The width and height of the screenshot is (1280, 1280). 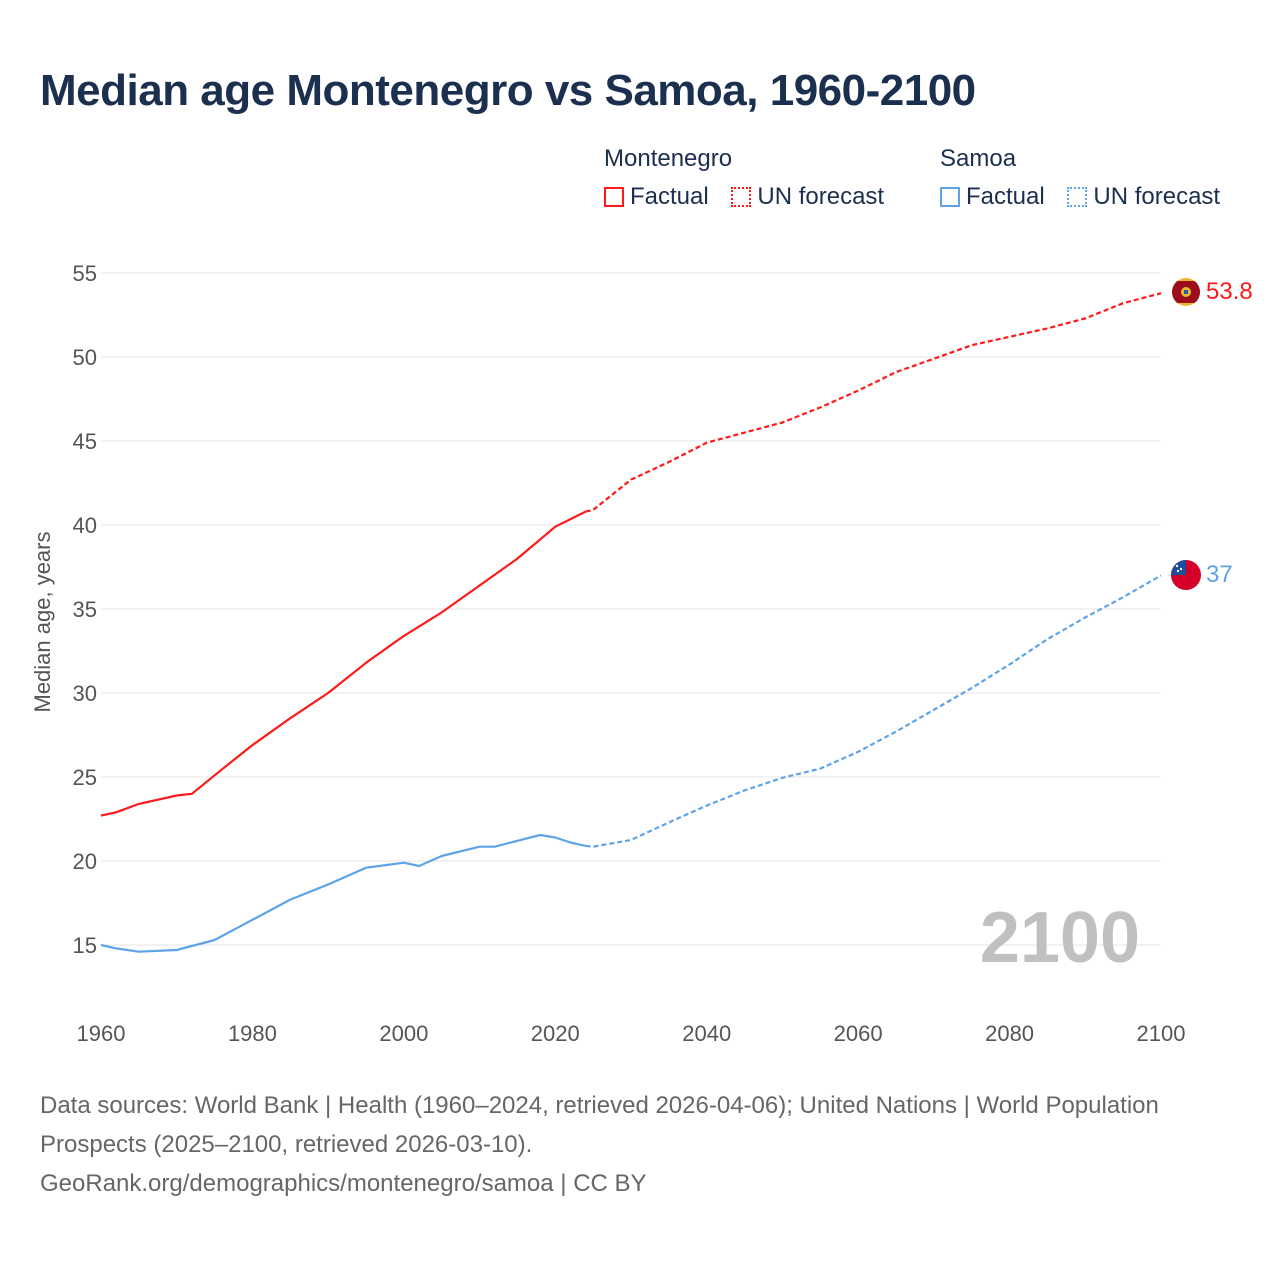 I want to click on y-tick-label: 30, so click(x=85, y=693).